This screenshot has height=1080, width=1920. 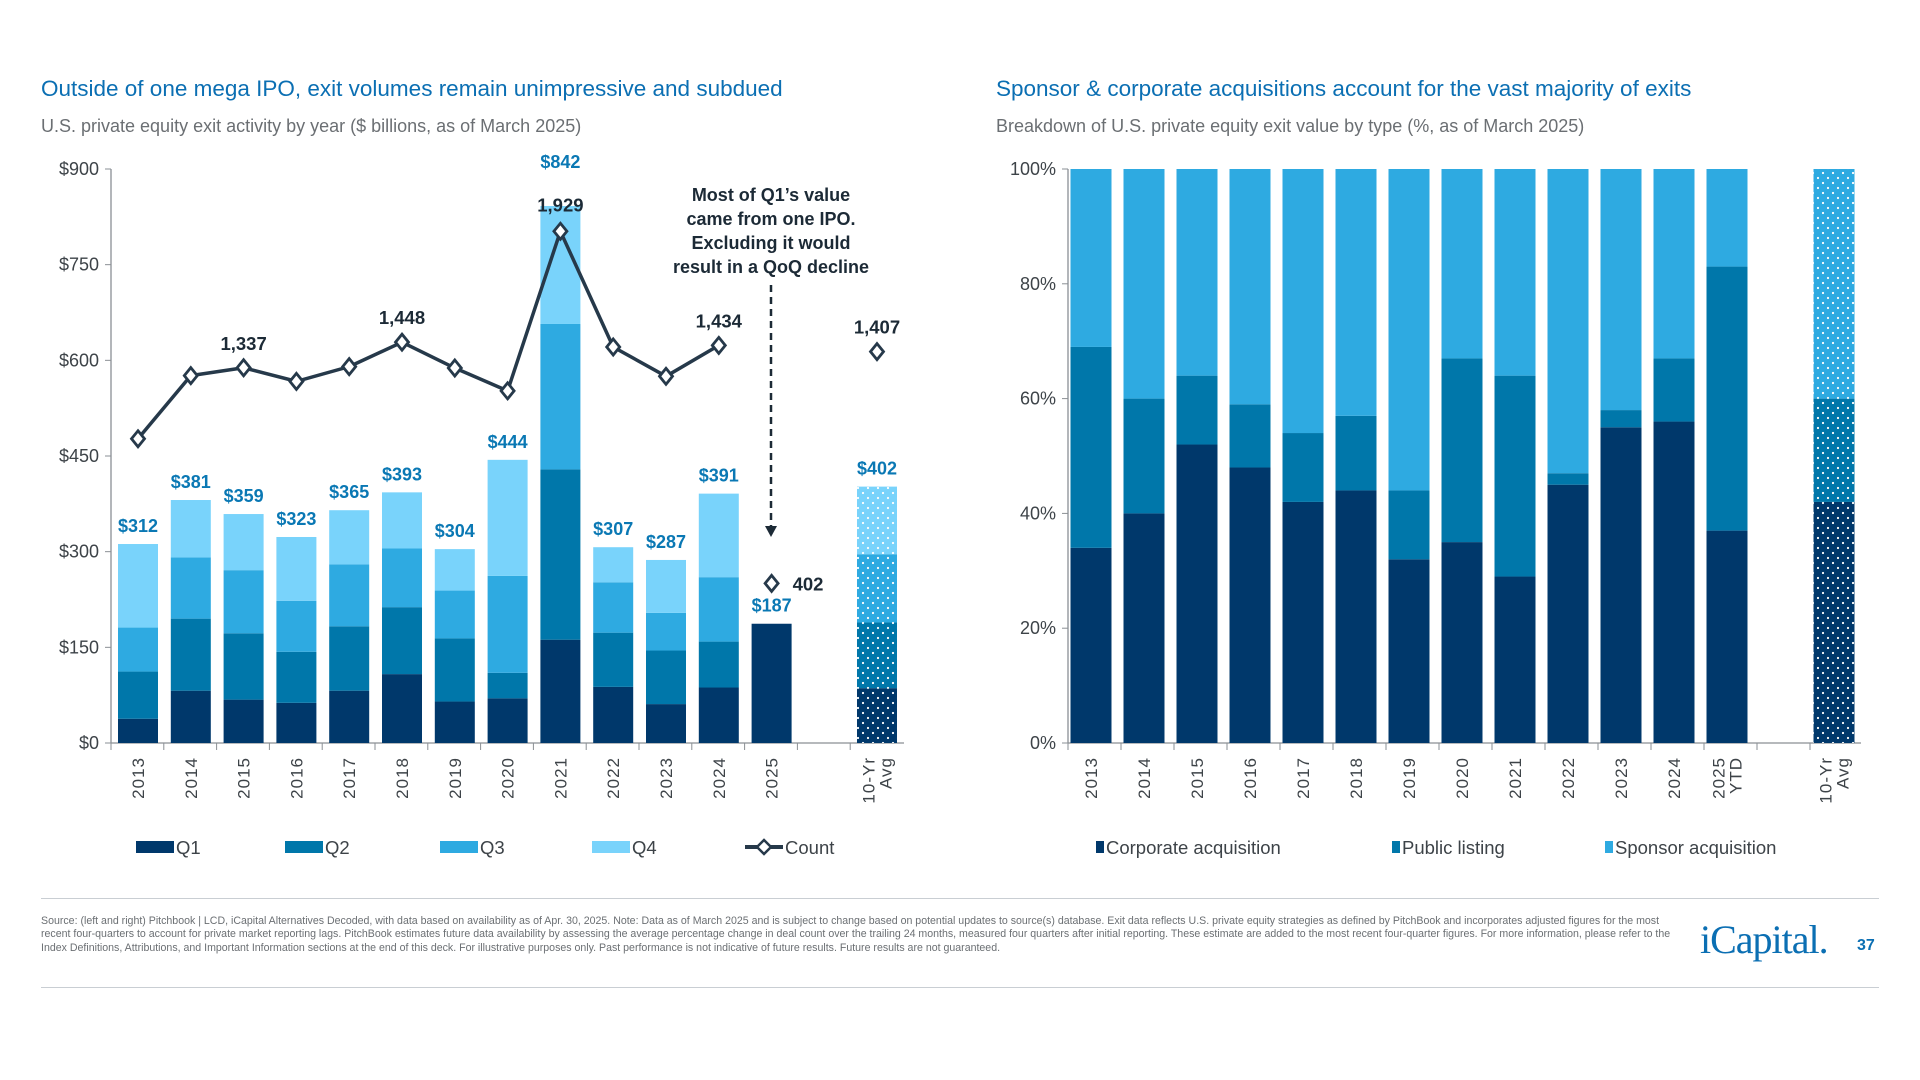 What do you see at coordinates (79, 456) in the screenshot?
I see `y-tick-label: $450` at bounding box center [79, 456].